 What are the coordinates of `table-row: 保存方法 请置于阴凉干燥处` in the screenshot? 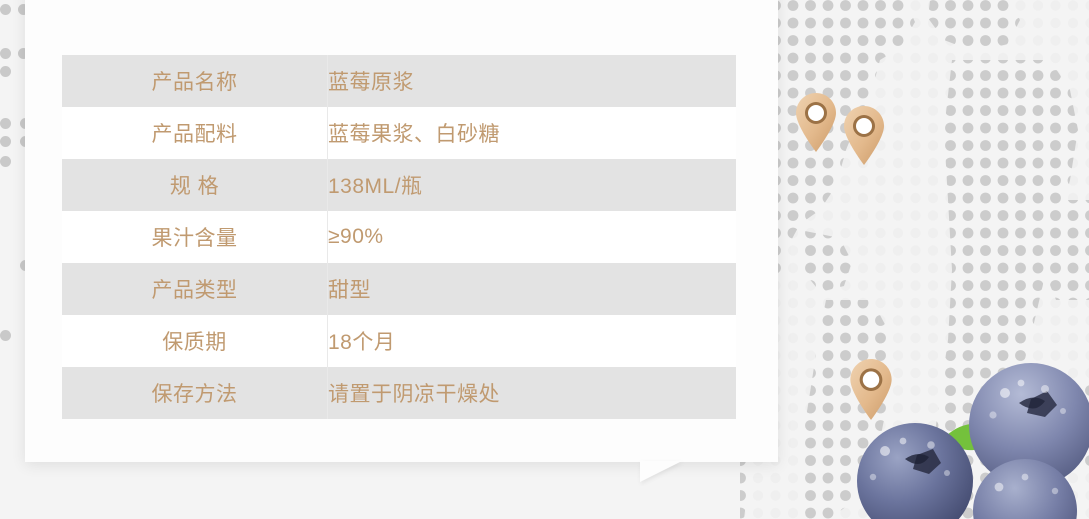 It's located at (399, 393).